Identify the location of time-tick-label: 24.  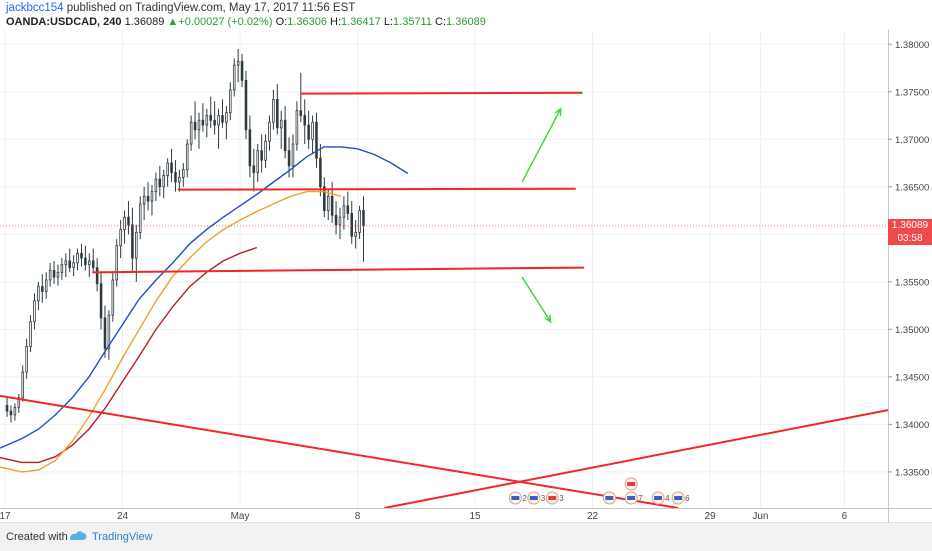
(123, 516).